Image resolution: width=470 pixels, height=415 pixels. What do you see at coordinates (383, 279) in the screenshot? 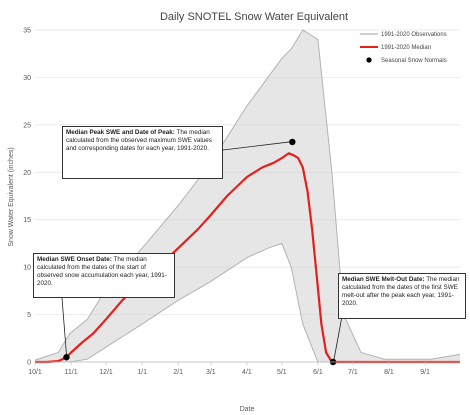
I see `callout-melt-out-heading: Median SWE Melt-Out Date:` at bounding box center [383, 279].